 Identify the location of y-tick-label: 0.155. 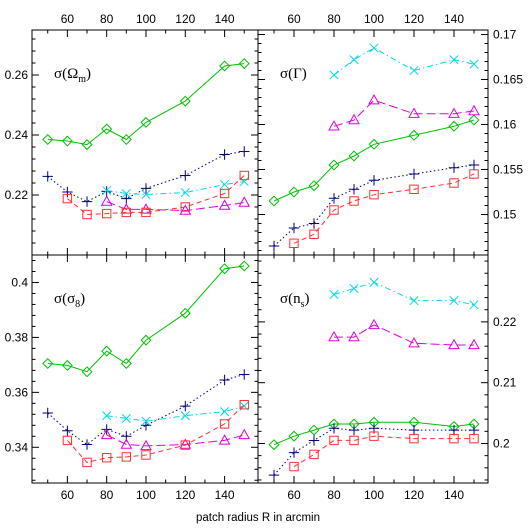
(508, 170).